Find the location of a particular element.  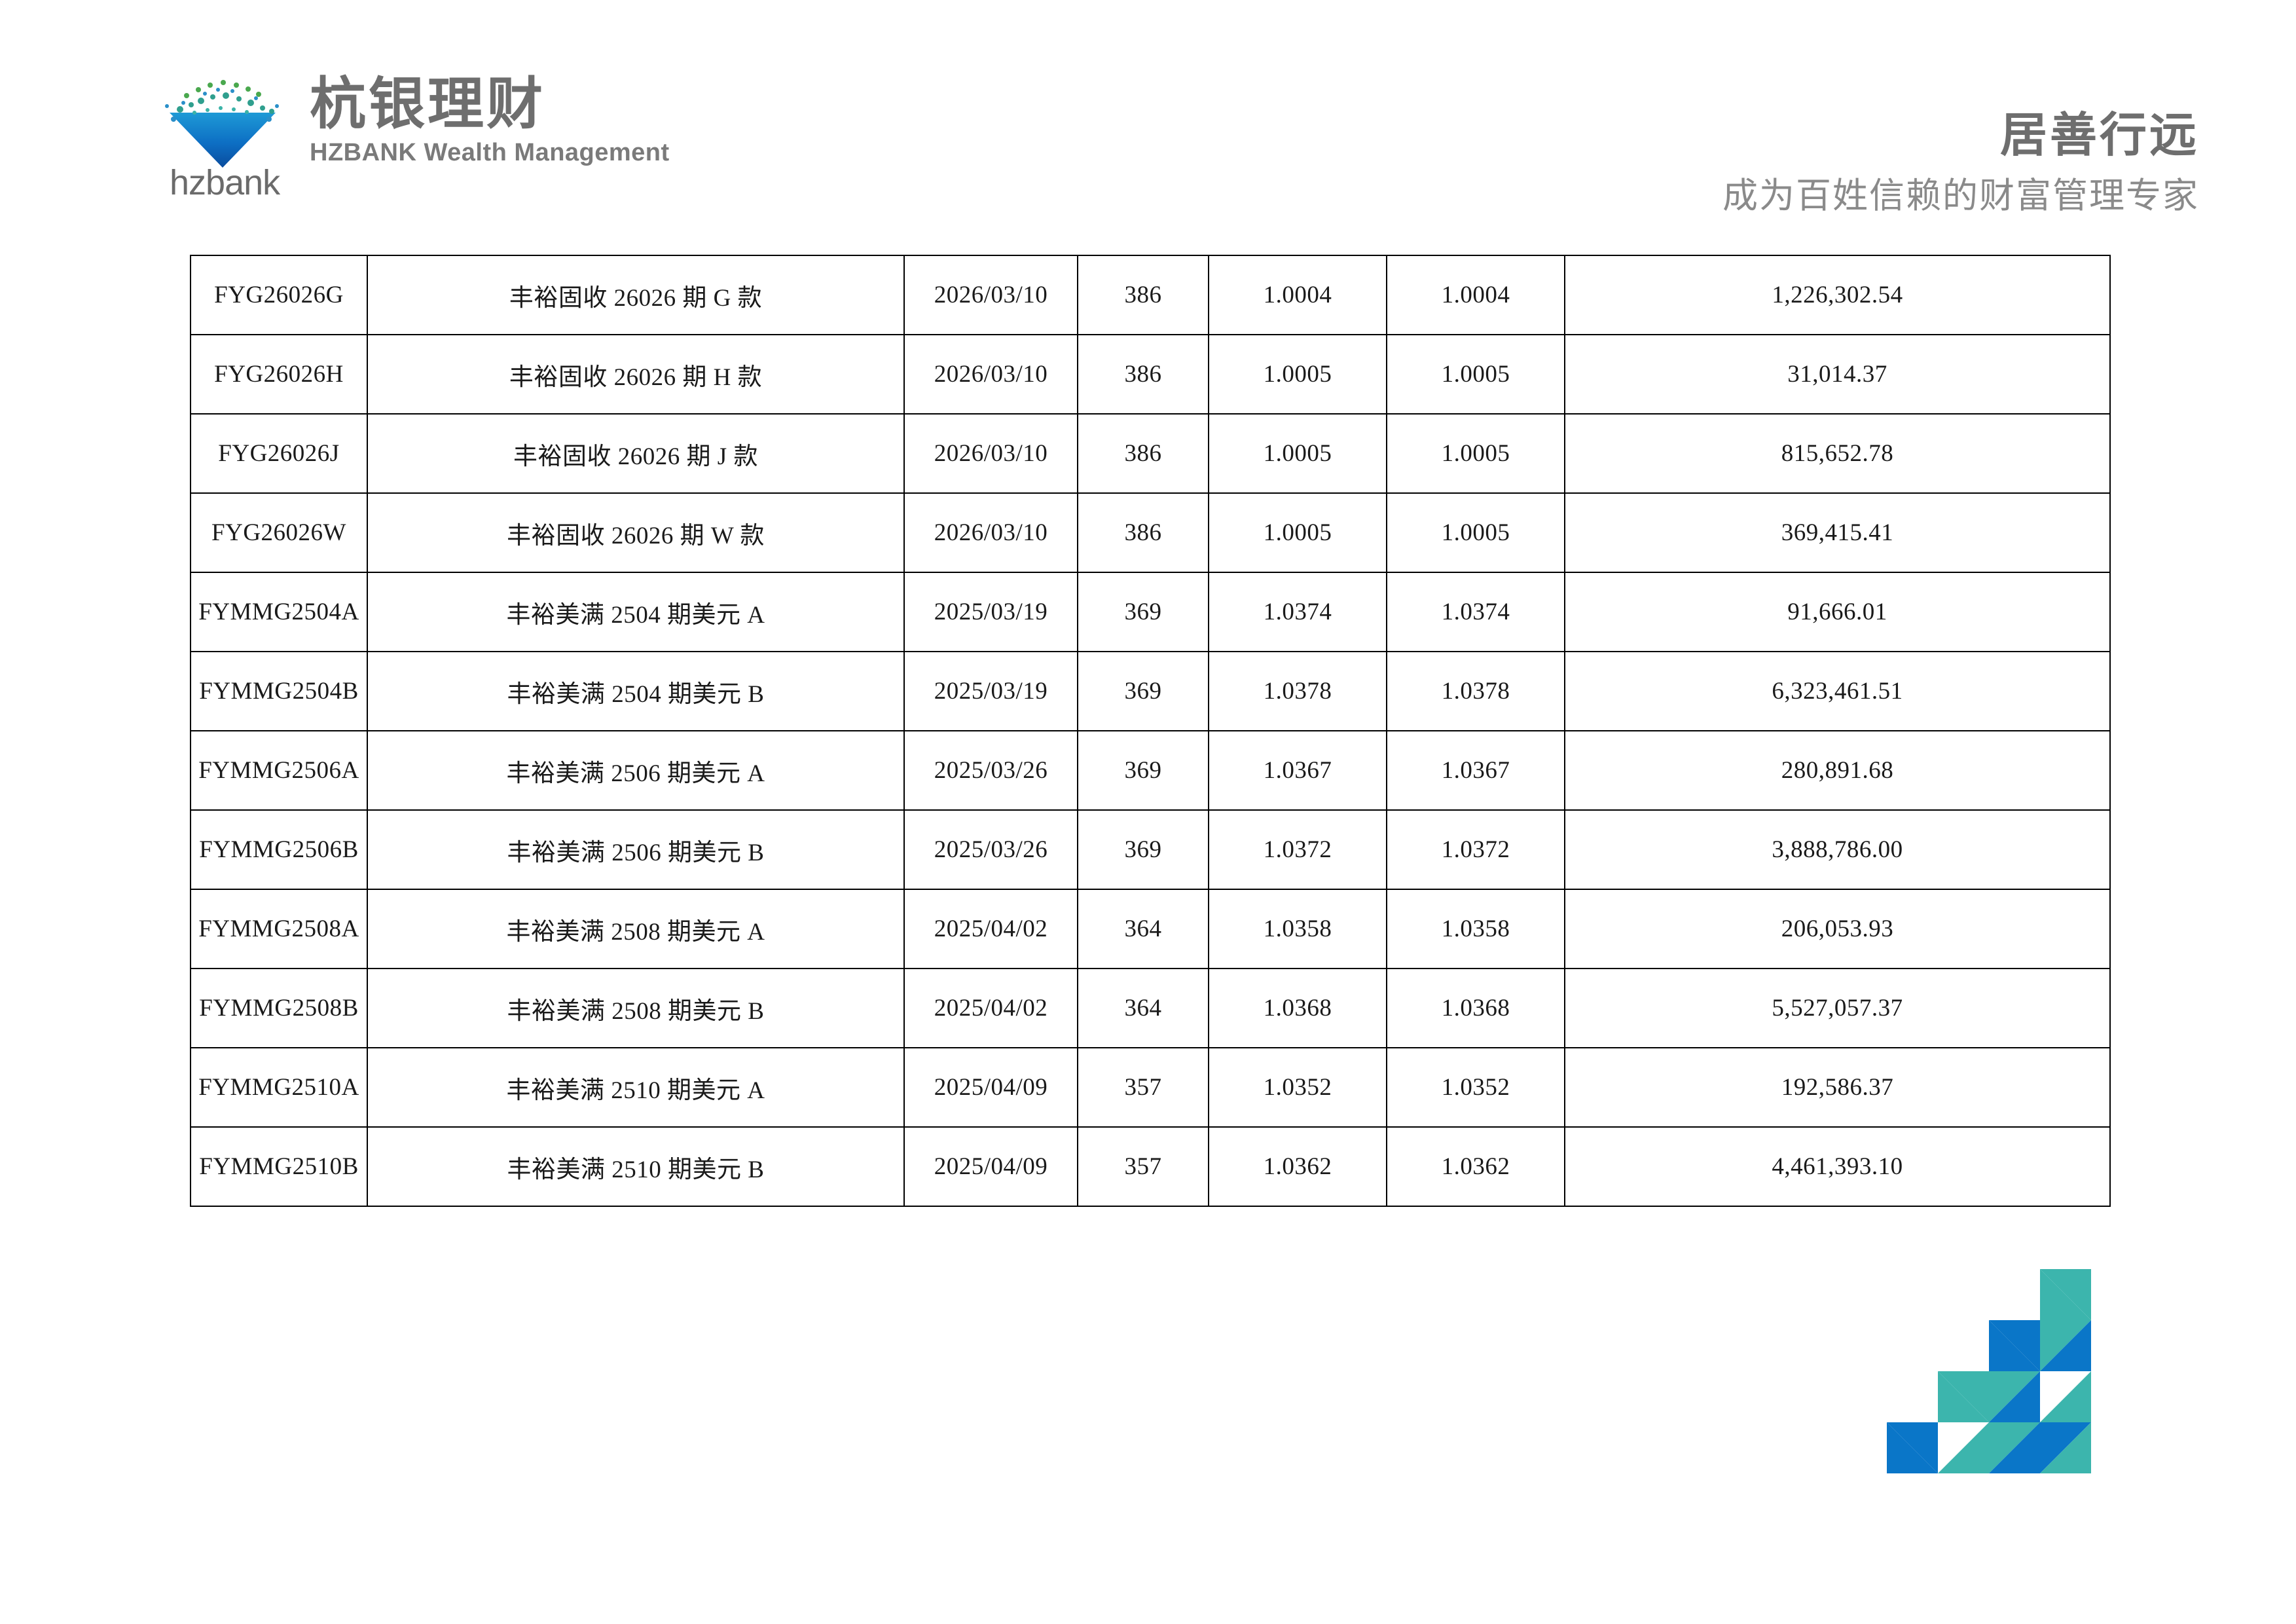

cell-unit-nav: 1.0378 is located at coordinates (1297, 691).